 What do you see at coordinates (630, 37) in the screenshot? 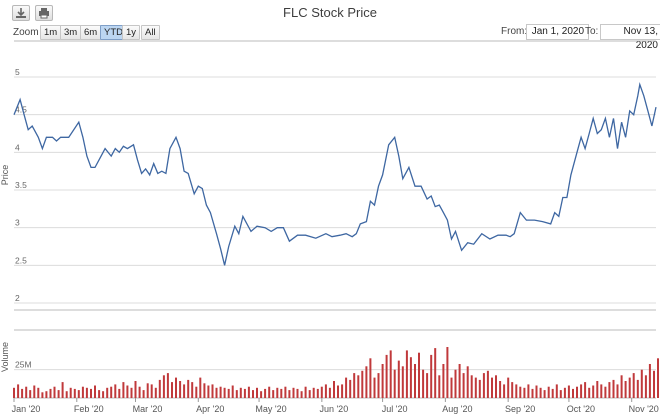
I see `to-date-input: Nov 13, 2020` at bounding box center [630, 37].